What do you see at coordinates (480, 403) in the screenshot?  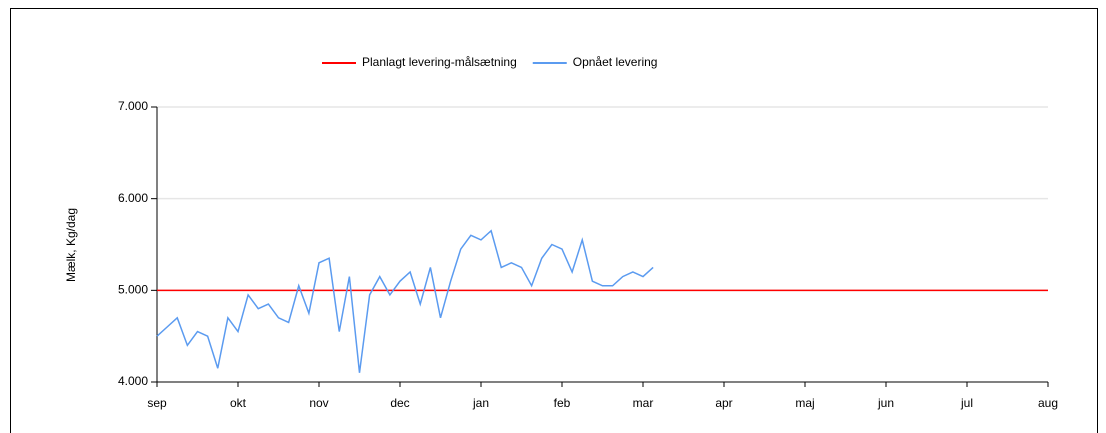 I see `x-tick-label: jan` at bounding box center [480, 403].